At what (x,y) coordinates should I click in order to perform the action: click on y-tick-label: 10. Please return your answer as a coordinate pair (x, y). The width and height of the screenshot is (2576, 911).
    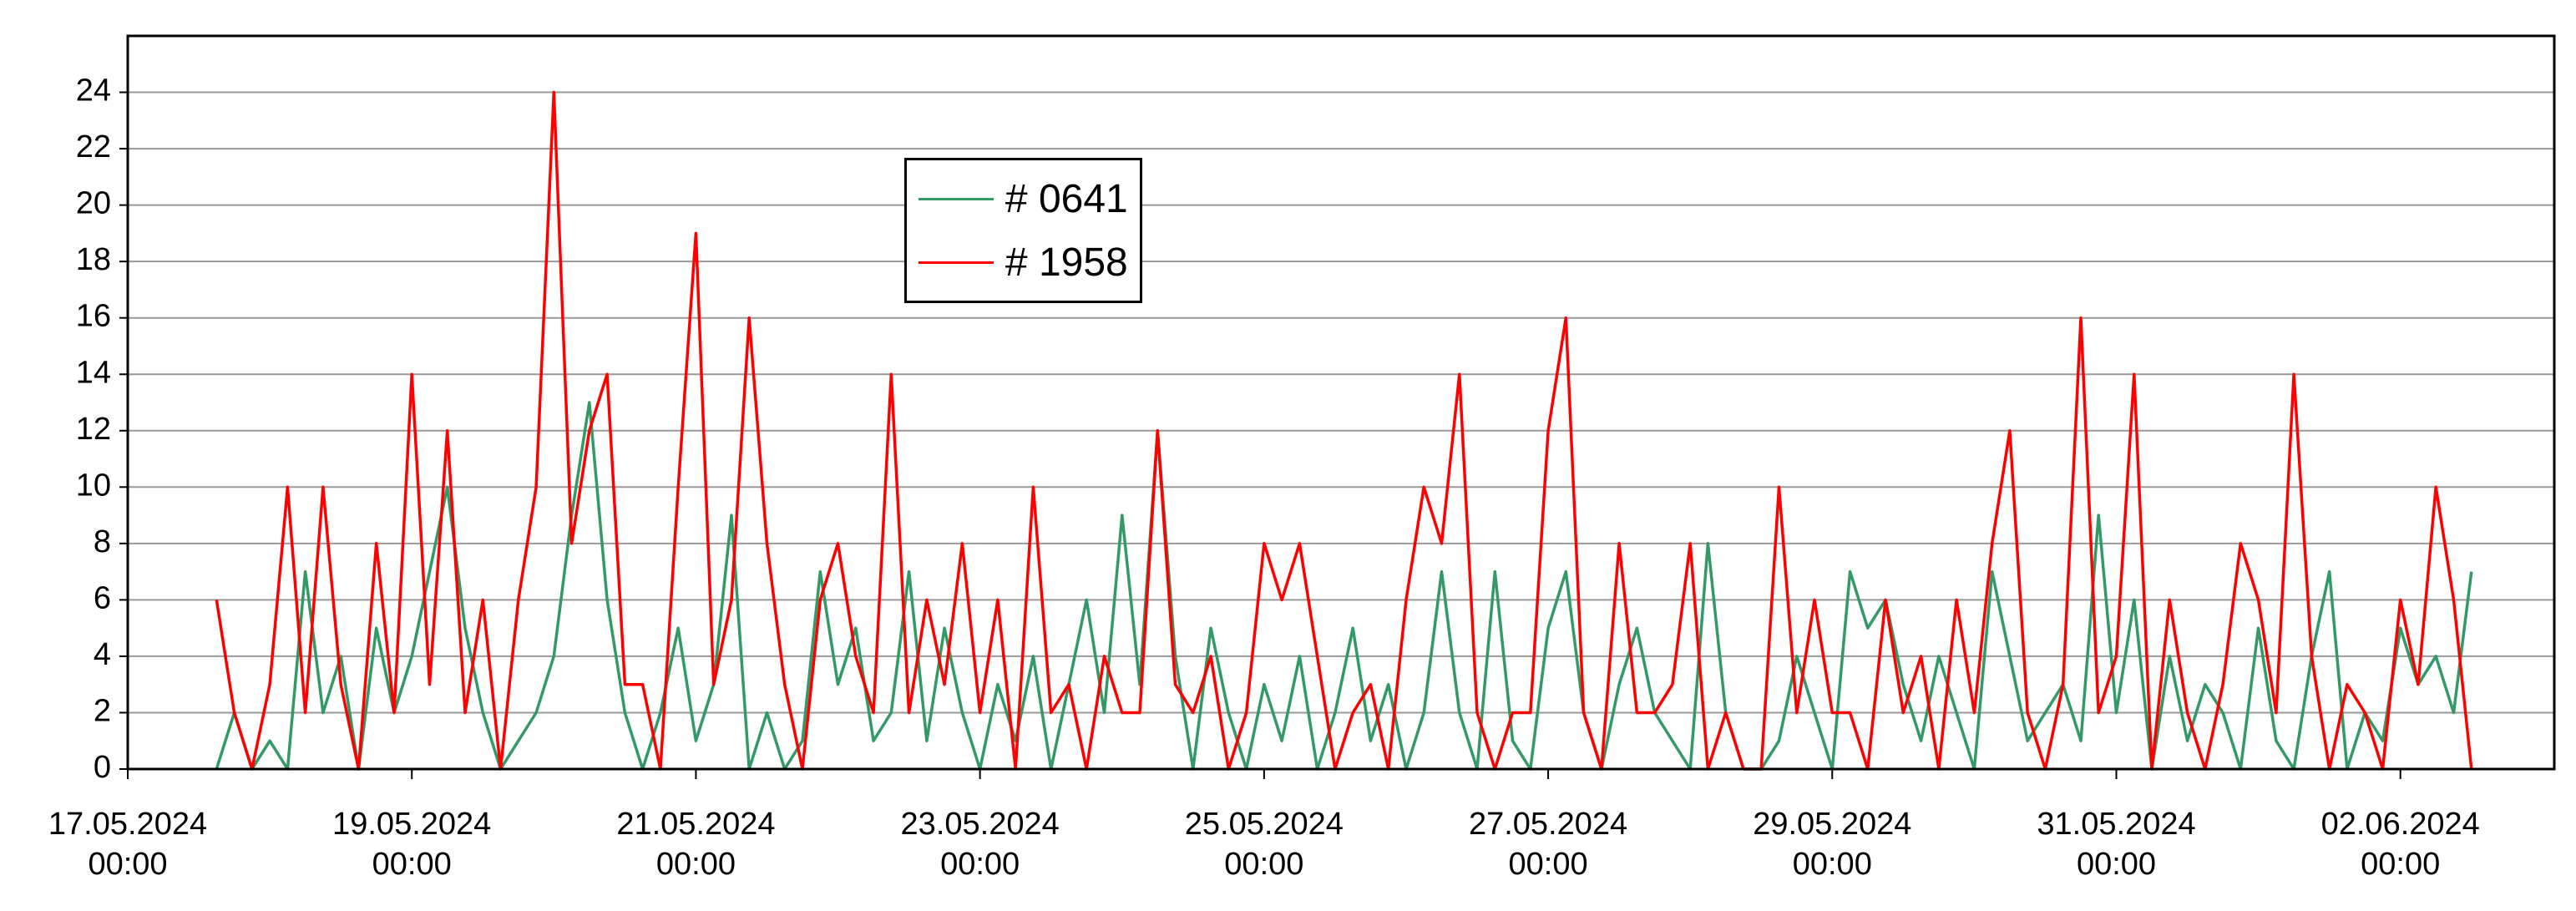
    Looking at the image, I should click on (93, 485).